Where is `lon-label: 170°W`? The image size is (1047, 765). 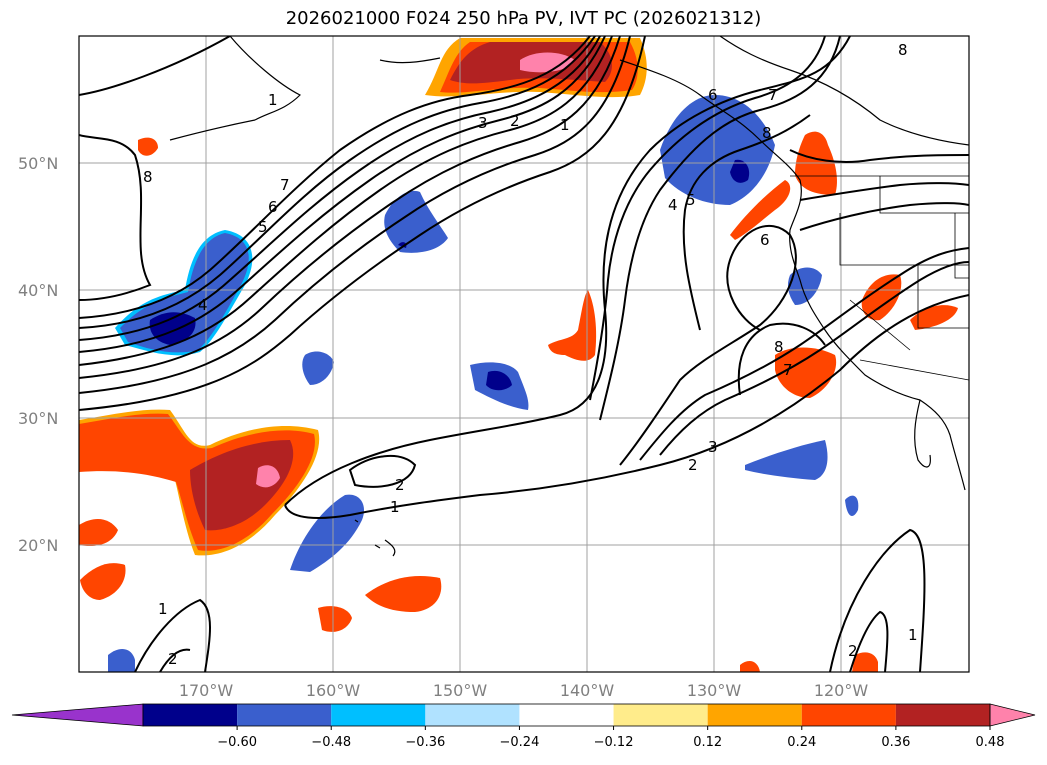
lon-label: 170°W is located at coordinates (206, 690).